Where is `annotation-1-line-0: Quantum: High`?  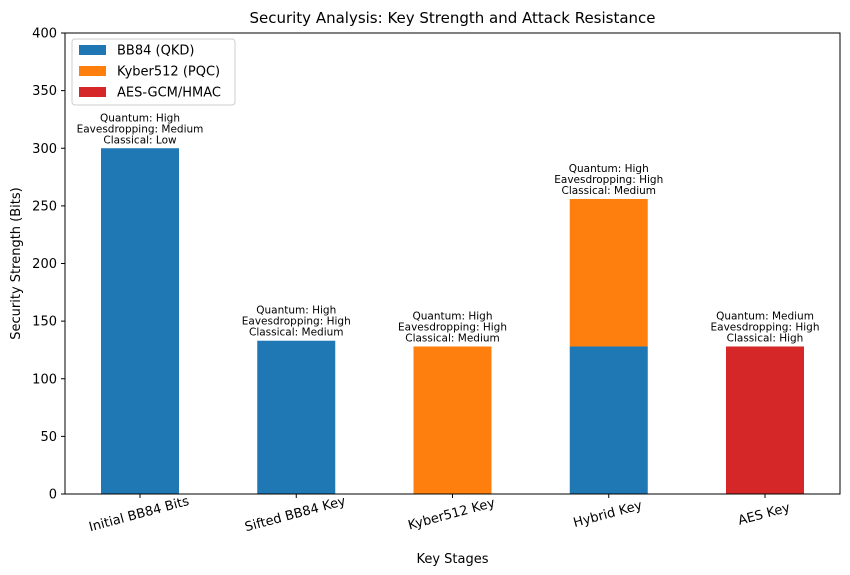 annotation-1-line-0: Quantum: High is located at coordinates (296, 311).